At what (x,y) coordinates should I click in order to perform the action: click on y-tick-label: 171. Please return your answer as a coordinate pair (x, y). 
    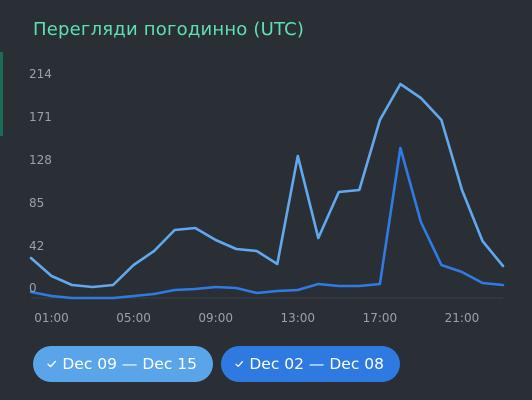
    Looking at the image, I should click on (40, 117).